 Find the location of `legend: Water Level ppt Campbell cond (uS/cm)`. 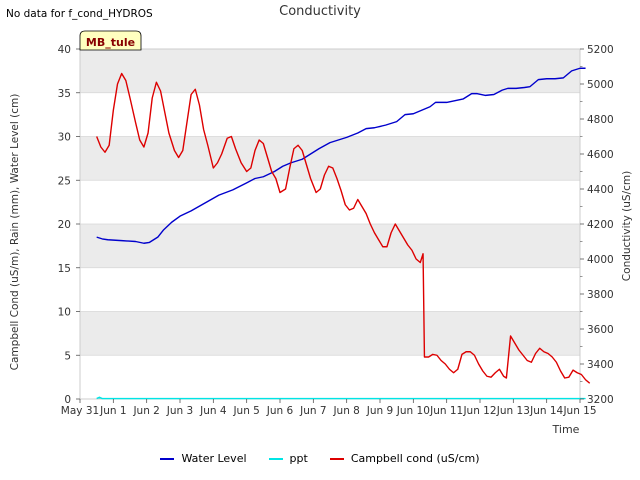

legend: Water Level ppt Campbell cond (uS/cm) is located at coordinates (320, 458).